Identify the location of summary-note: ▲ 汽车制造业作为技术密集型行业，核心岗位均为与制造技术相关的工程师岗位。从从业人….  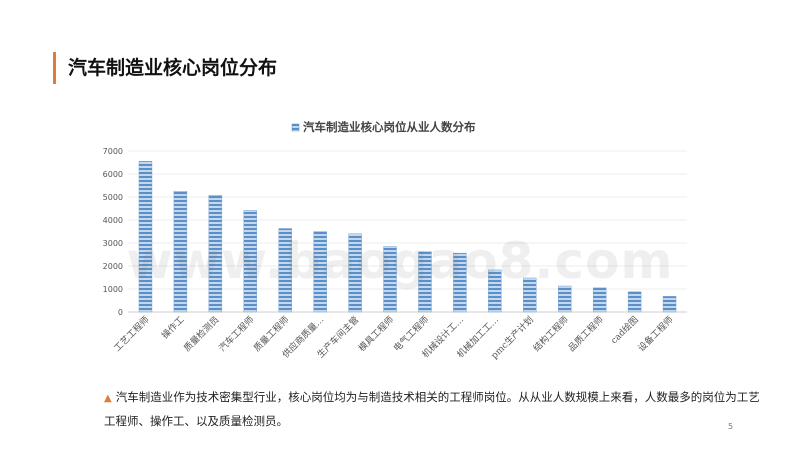
(434, 409).